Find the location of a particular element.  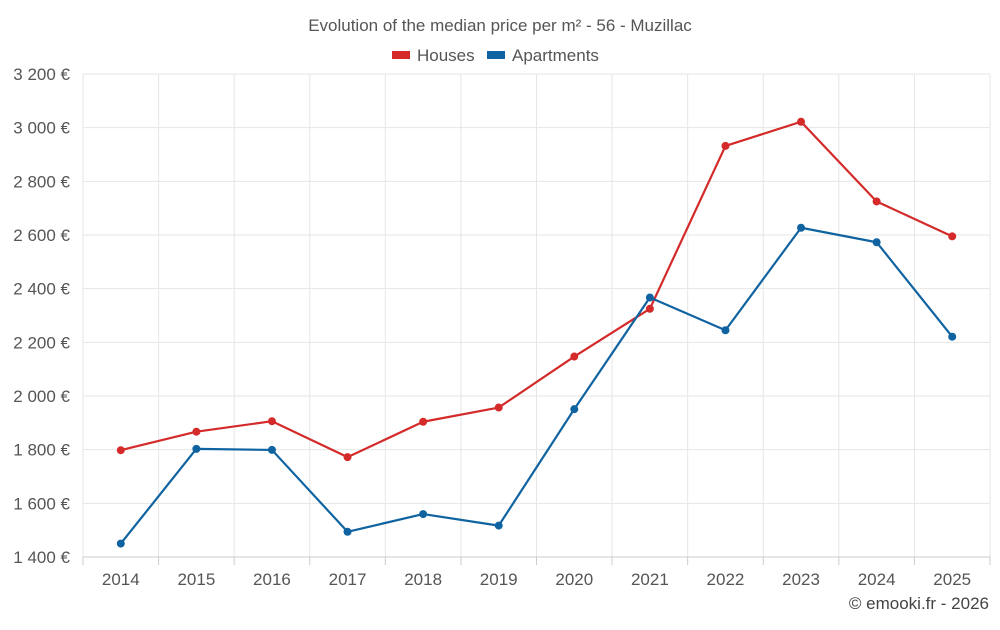

legend-swatch-apartments is located at coordinates (496, 55).